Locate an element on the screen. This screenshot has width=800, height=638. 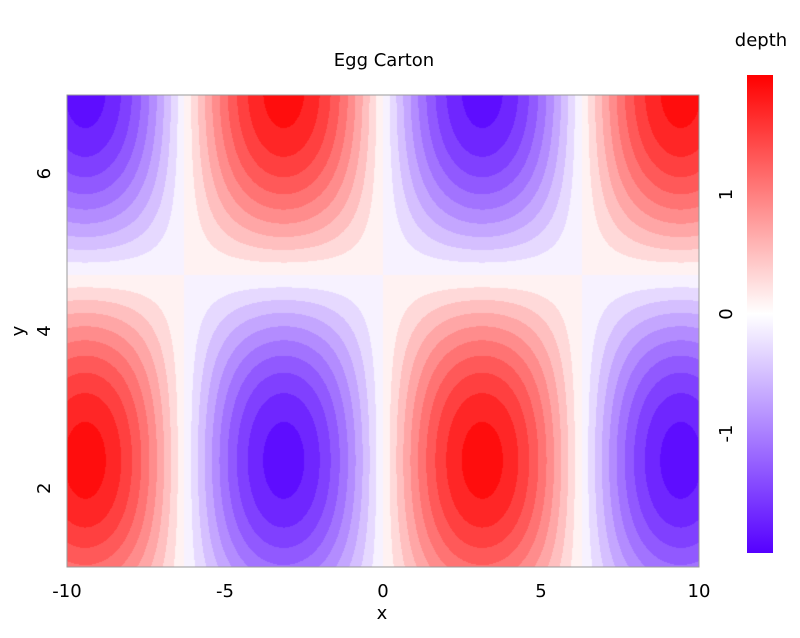
colorbar-tick-label: 1 is located at coordinates (726, 194).